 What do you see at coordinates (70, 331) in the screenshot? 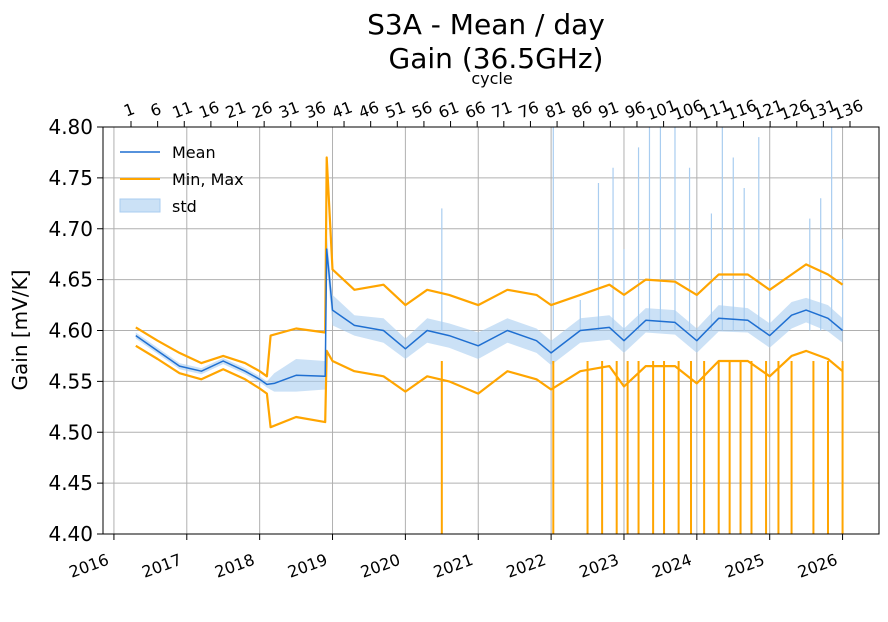
I see `y-tick-label: 4.60` at bounding box center [70, 331].